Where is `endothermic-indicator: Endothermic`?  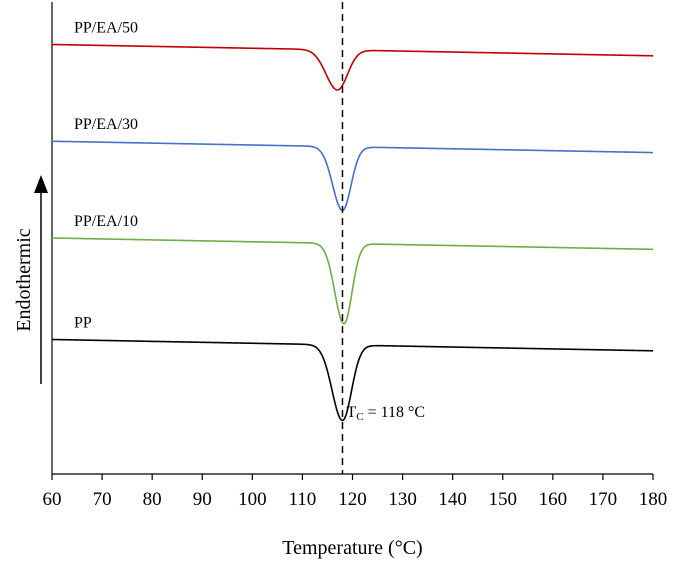
endothermic-indicator: Endothermic is located at coordinates (30, 279).